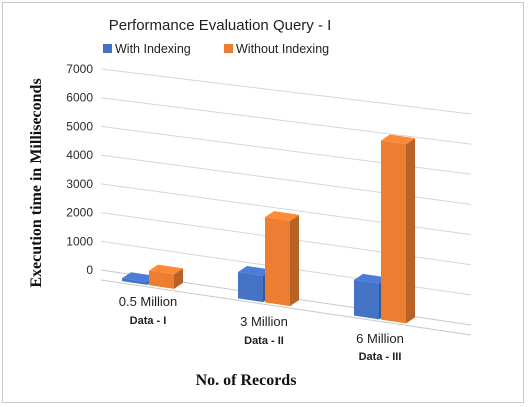 The image size is (528, 407). I want to click on y-tick-label-3000: 3000, so click(79, 184).